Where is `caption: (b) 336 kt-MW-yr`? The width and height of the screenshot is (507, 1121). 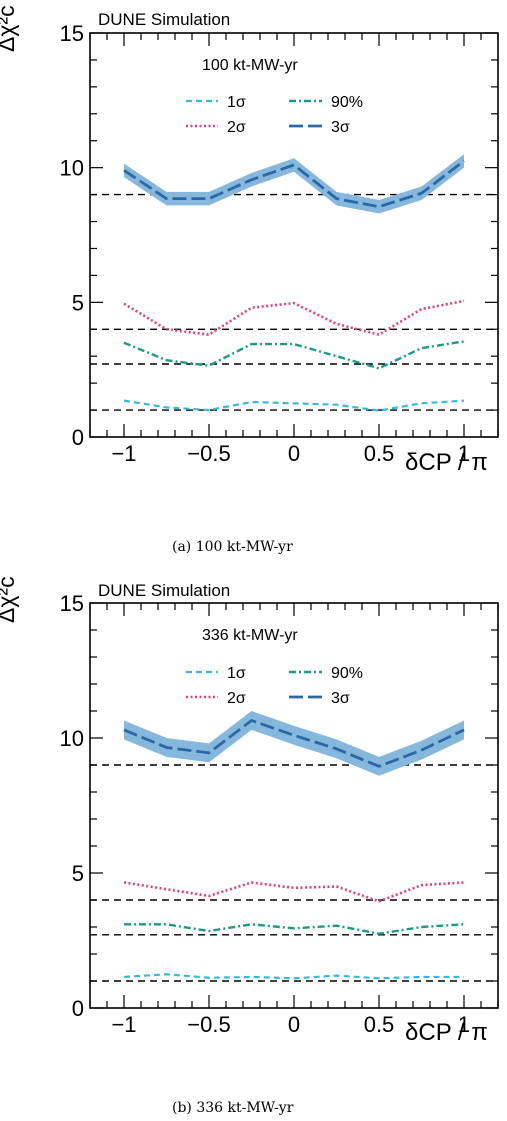
caption: (b) 336 kt-MW-yr is located at coordinates (233, 1108).